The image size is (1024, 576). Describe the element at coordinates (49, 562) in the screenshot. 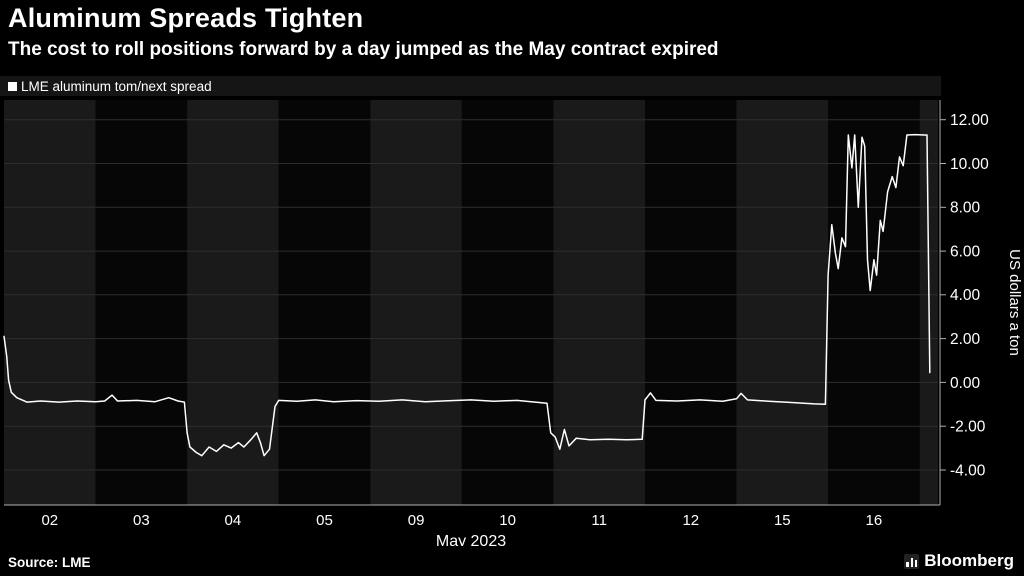

I see `source-credit: Source: LME` at that location.